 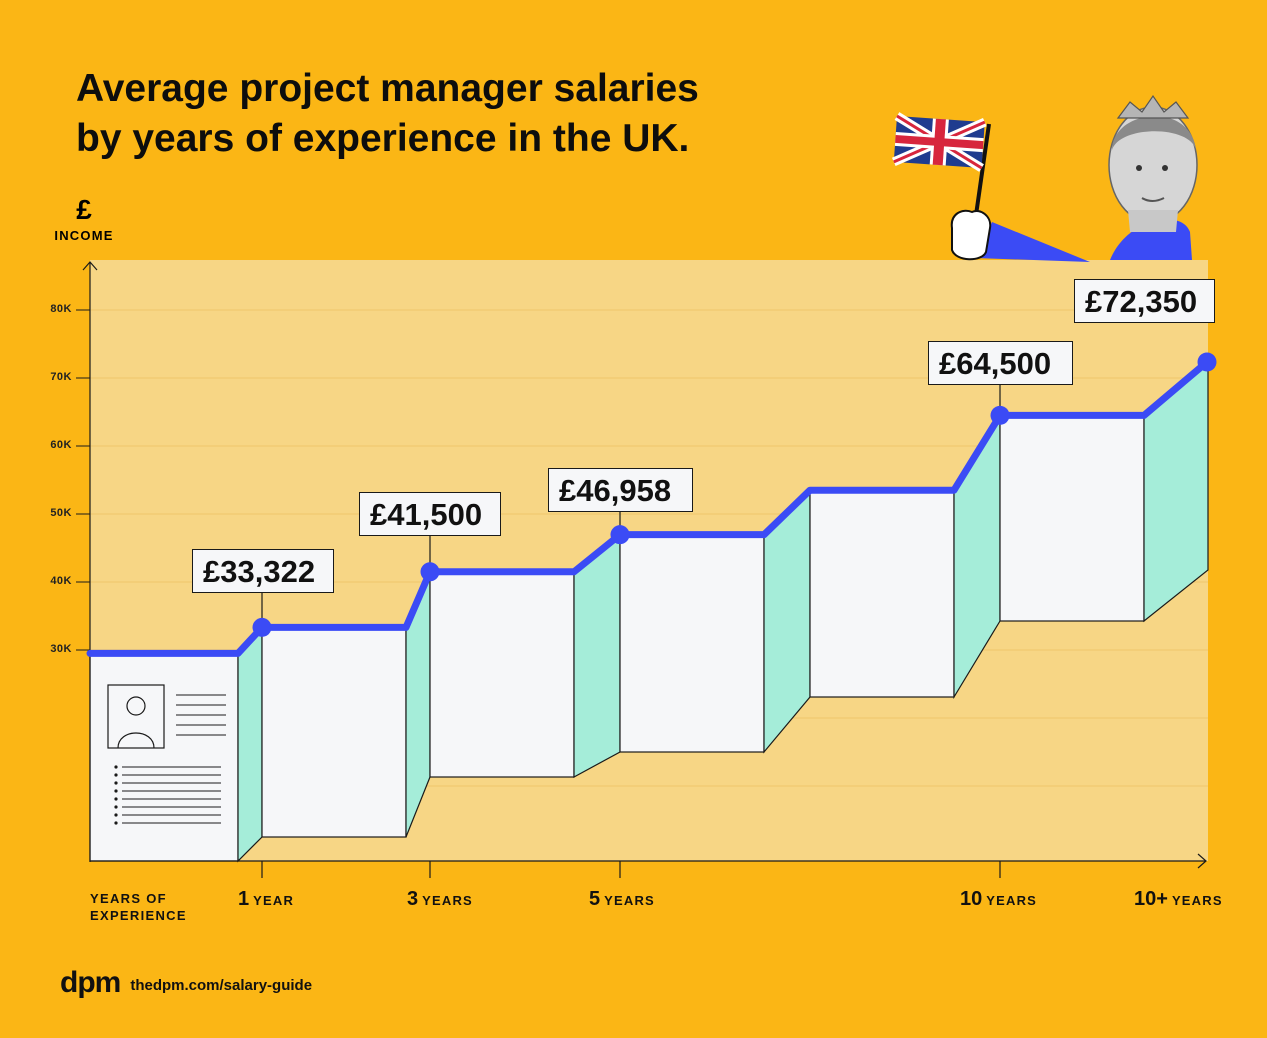 What do you see at coordinates (61, 377) in the screenshot?
I see `y-tick-label: 70K` at bounding box center [61, 377].